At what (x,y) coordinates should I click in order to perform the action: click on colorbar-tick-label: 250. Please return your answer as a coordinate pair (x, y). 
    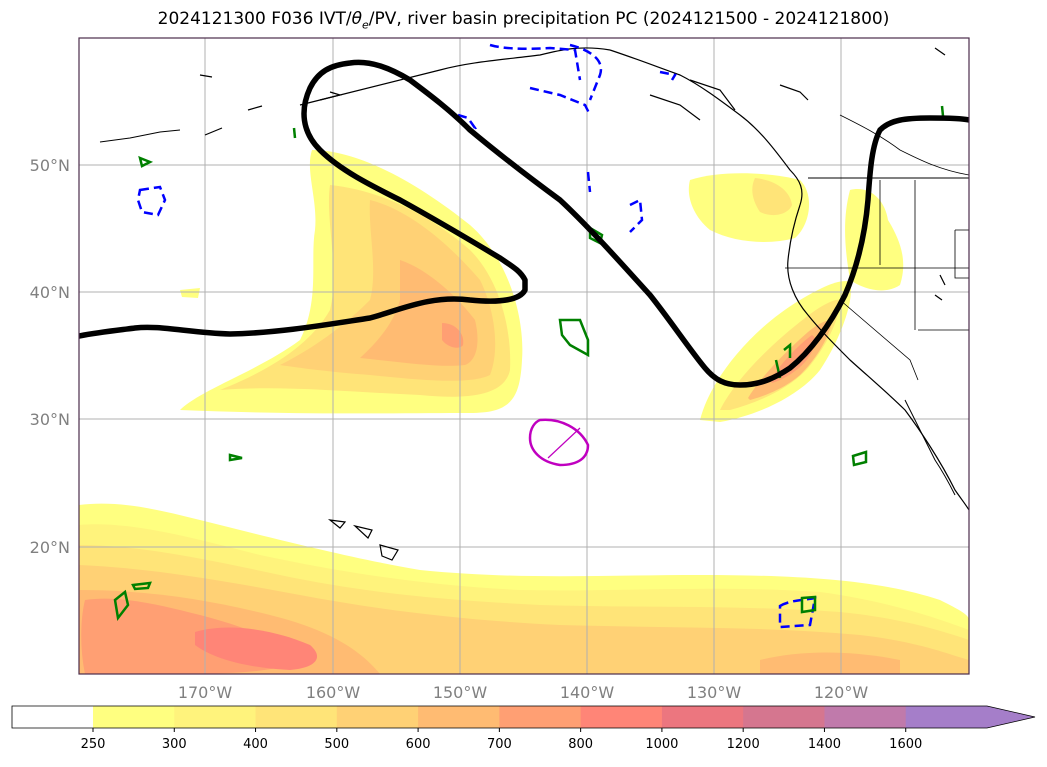
    Looking at the image, I should click on (93, 744).